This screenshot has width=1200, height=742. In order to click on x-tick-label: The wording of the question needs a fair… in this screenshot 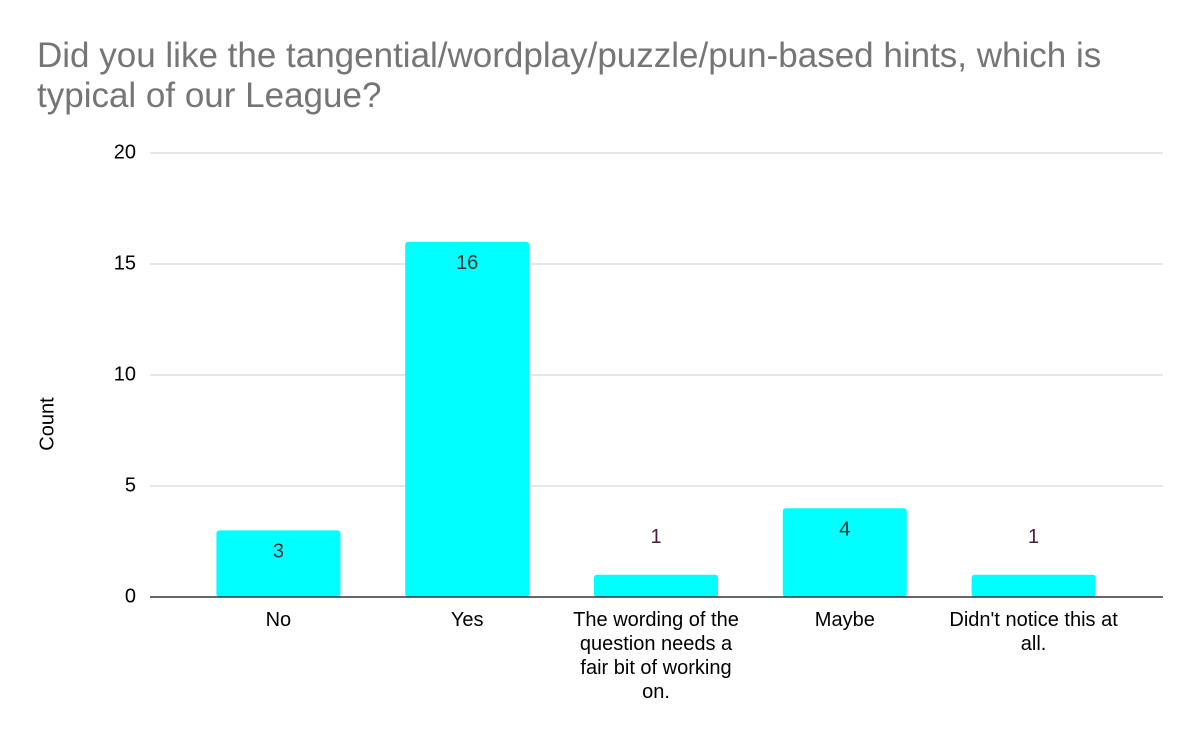, I will do `click(656, 656)`.